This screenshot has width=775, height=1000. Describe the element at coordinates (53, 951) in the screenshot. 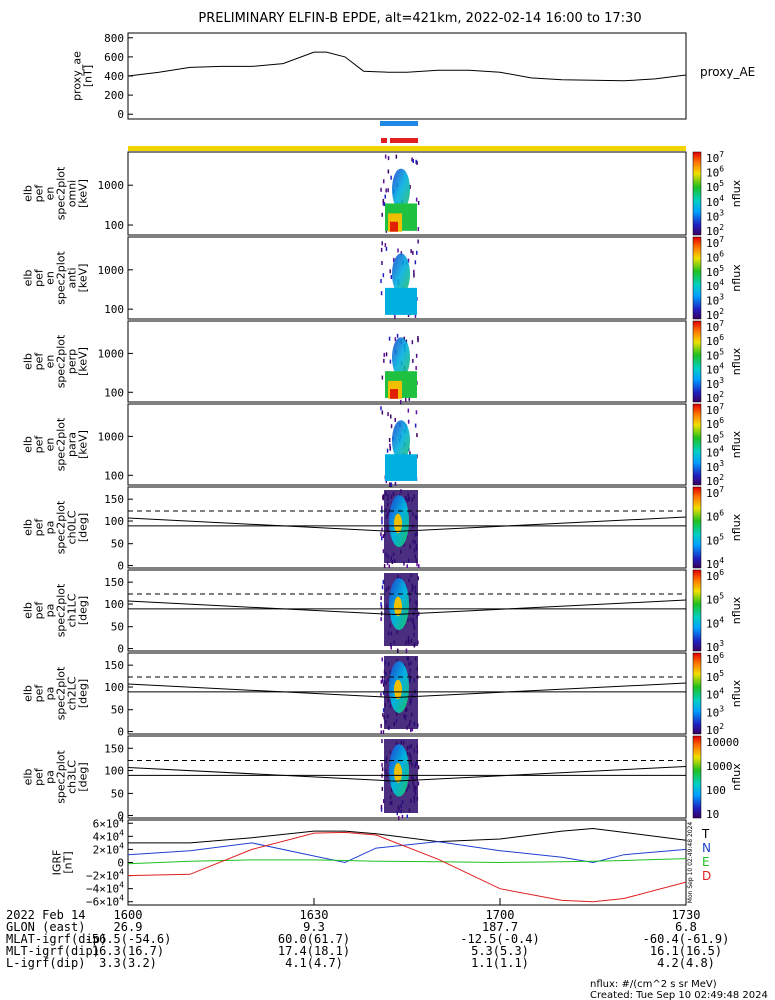

I see `time-axis-row-label: MLT-igrf(dip)` at that location.